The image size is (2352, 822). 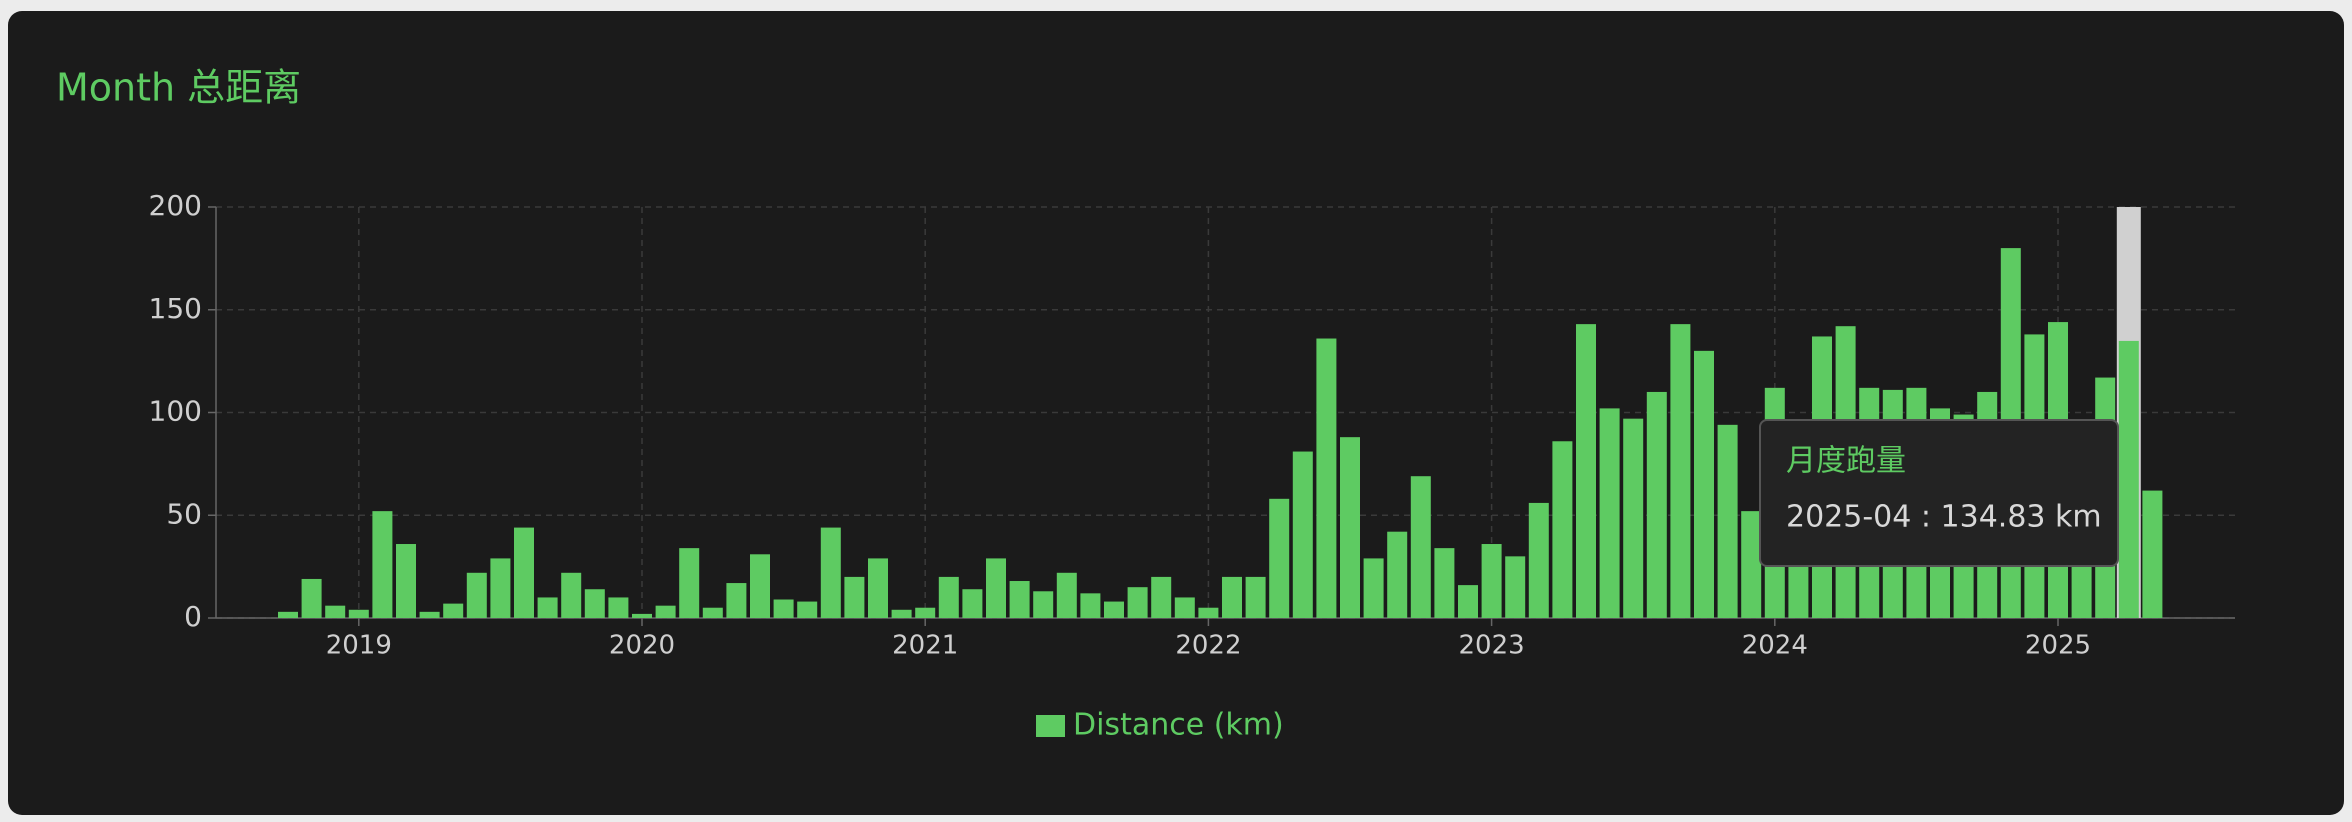 What do you see at coordinates (1944, 517) in the screenshot?
I see `tooltip-text: 2025-04 : 134.83 km` at bounding box center [1944, 517].